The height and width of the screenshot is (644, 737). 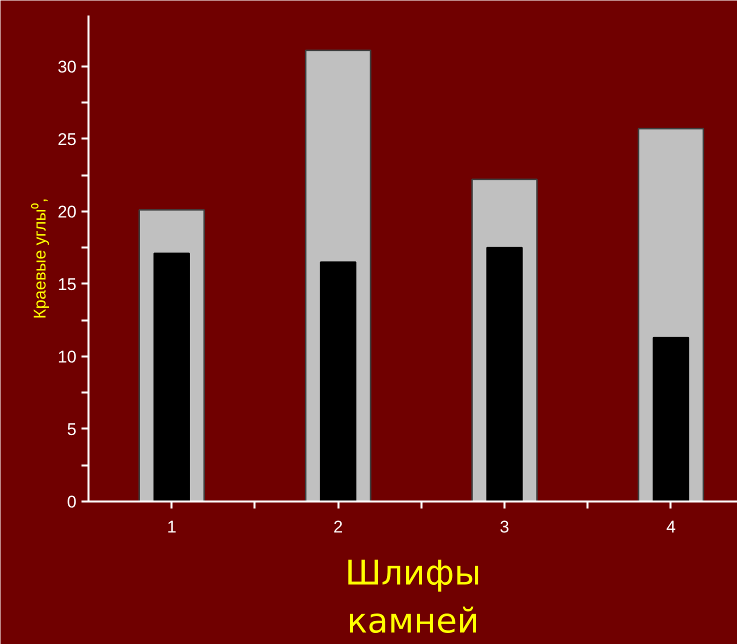 I want to click on y-axis-title: Краевые углы⁰,, so click(x=40, y=258).